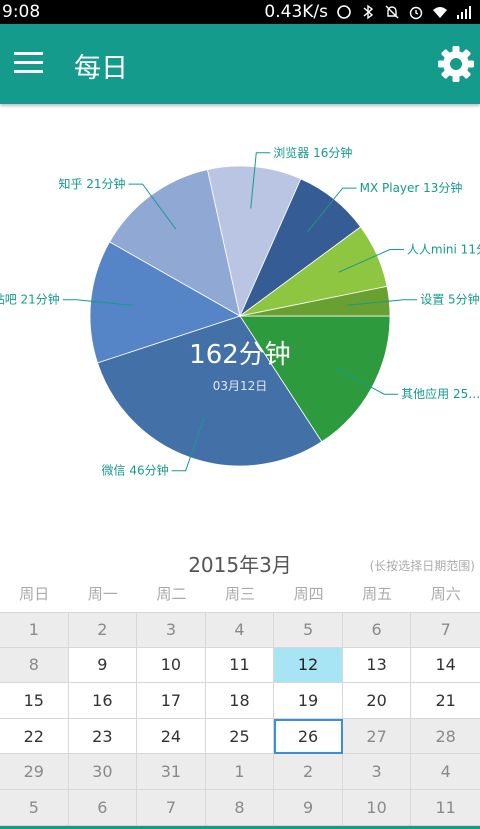  I want to click on calendar-day-cell: 29, so click(34, 772).